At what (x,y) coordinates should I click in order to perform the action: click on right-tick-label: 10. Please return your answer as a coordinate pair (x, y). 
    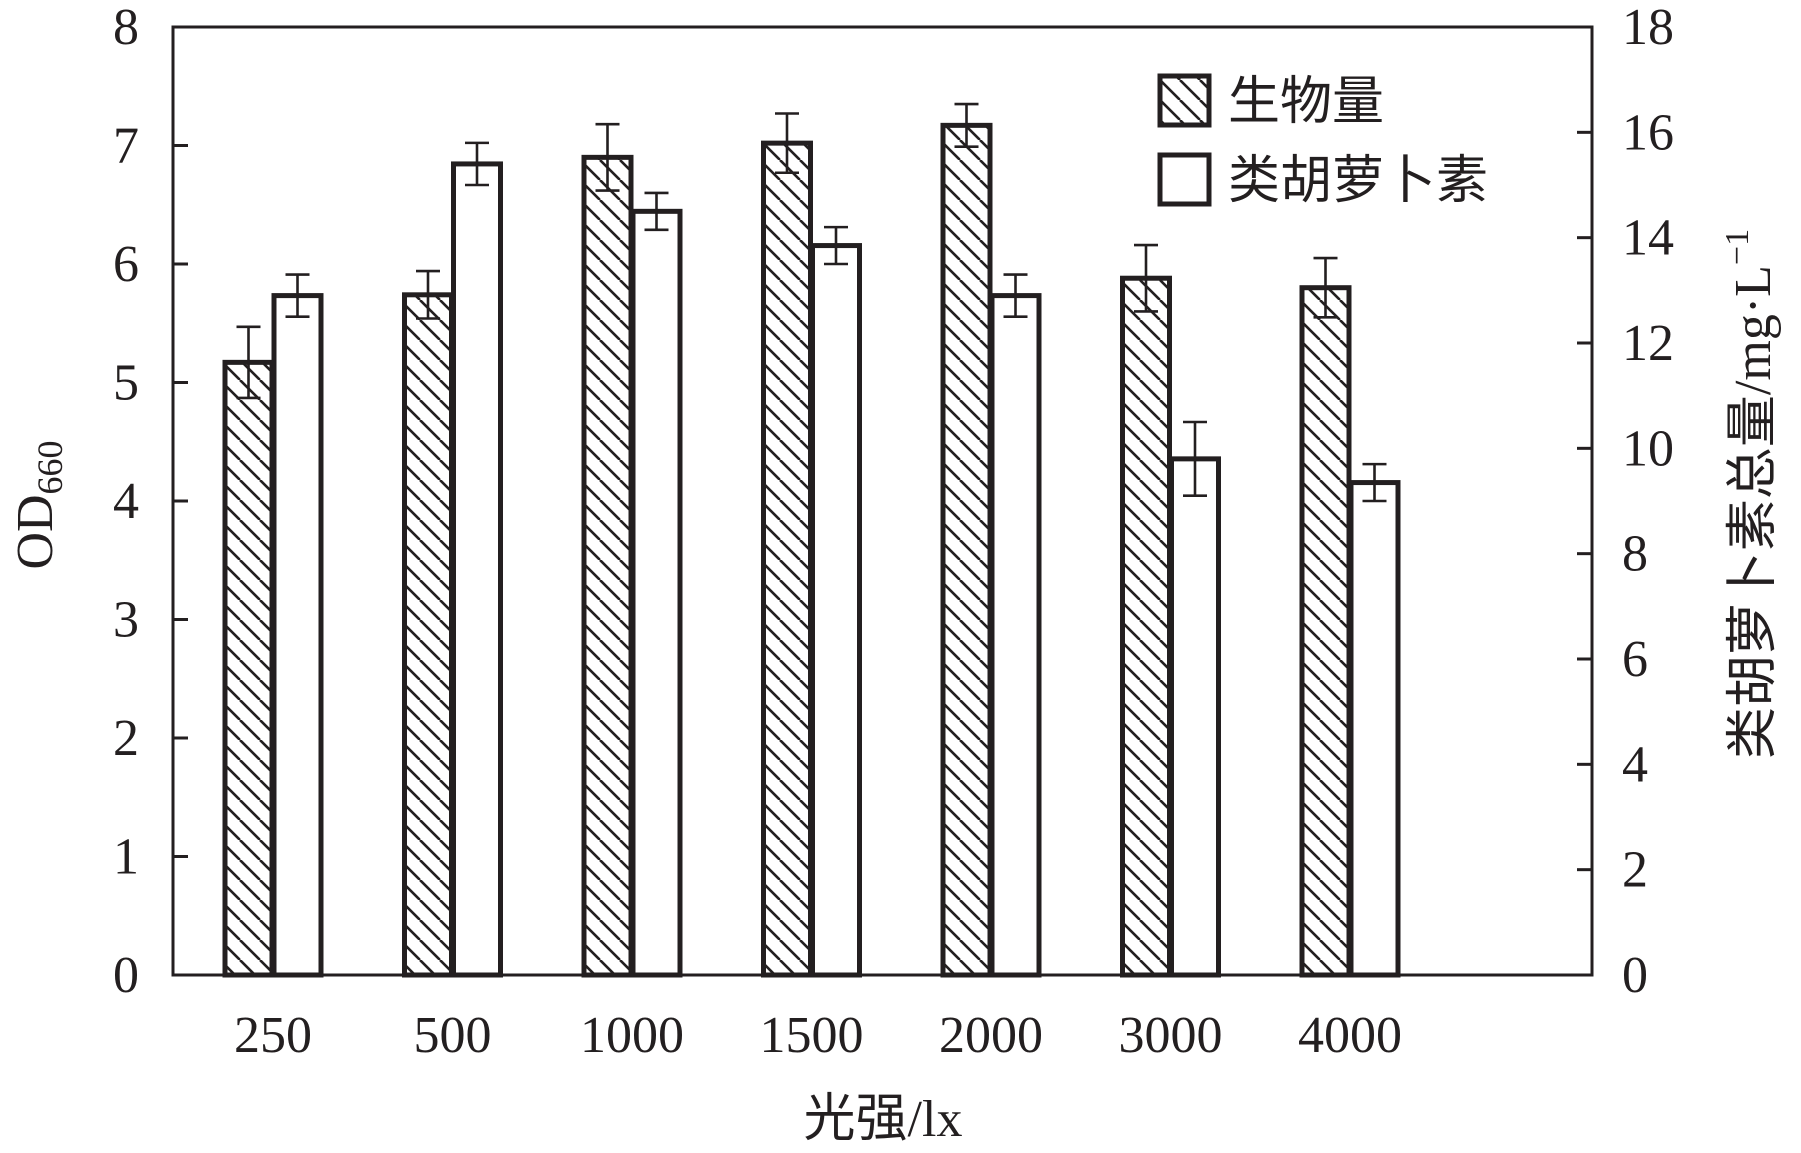
    Looking at the image, I should click on (1648, 448).